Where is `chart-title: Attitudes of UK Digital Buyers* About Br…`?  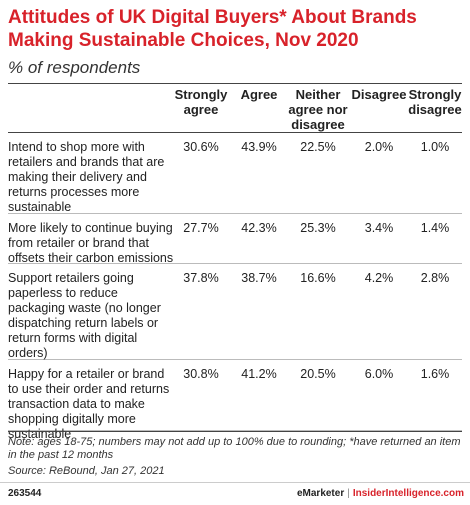 chart-title: Attitudes of UK Digital Buyers* About Br… is located at coordinates (212, 29).